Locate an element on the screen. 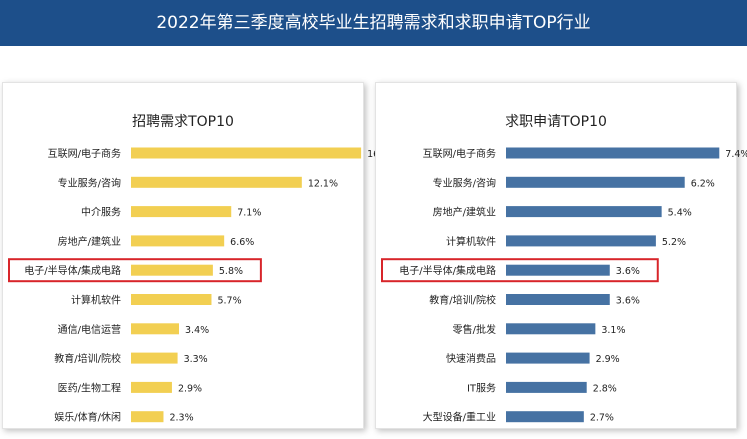  value-label: 7.4% is located at coordinates (736, 154).